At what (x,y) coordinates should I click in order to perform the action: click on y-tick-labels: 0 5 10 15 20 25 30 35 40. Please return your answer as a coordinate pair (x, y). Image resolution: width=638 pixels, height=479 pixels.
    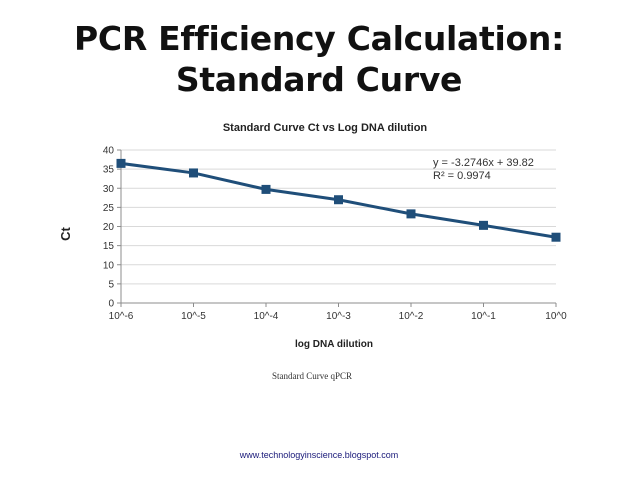
    Looking at the image, I should click on (109, 228).